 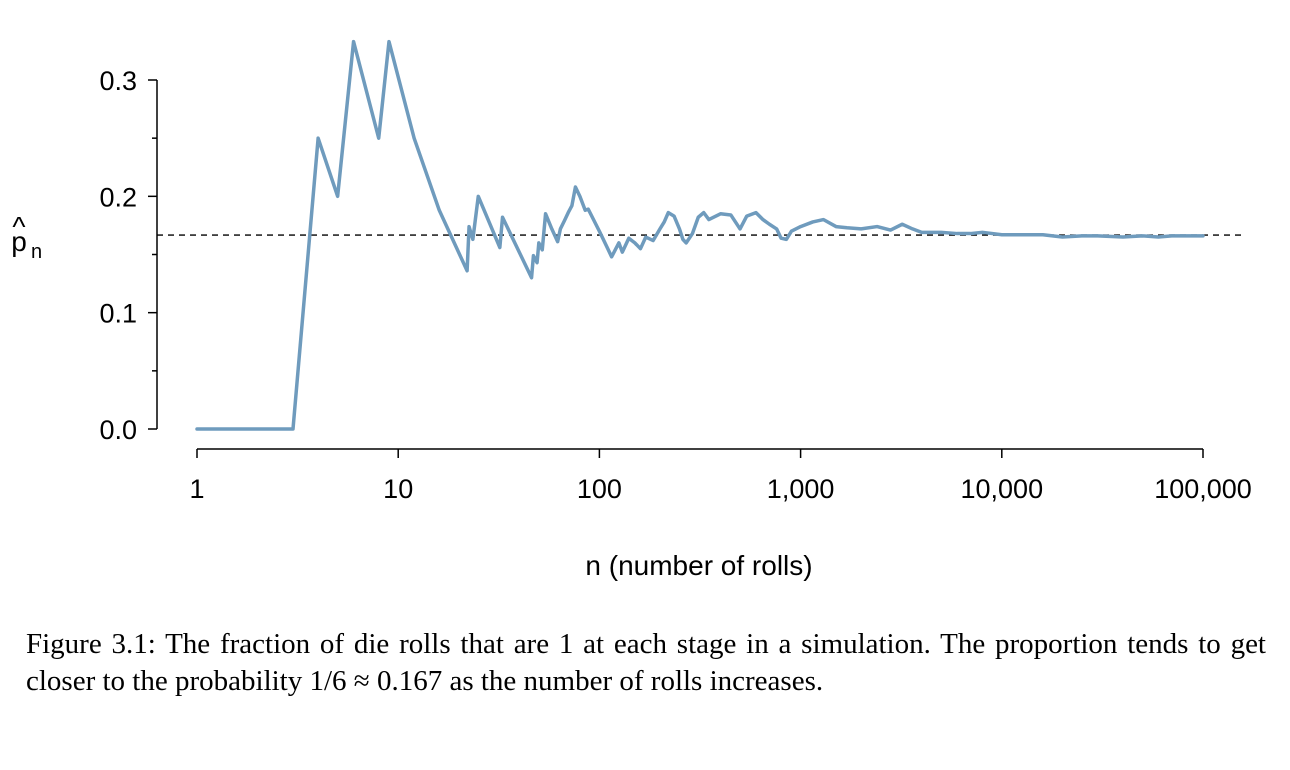 What do you see at coordinates (398, 489) in the screenshot?
I see `x-tick-label: 10` at bounding box center [398, 489].